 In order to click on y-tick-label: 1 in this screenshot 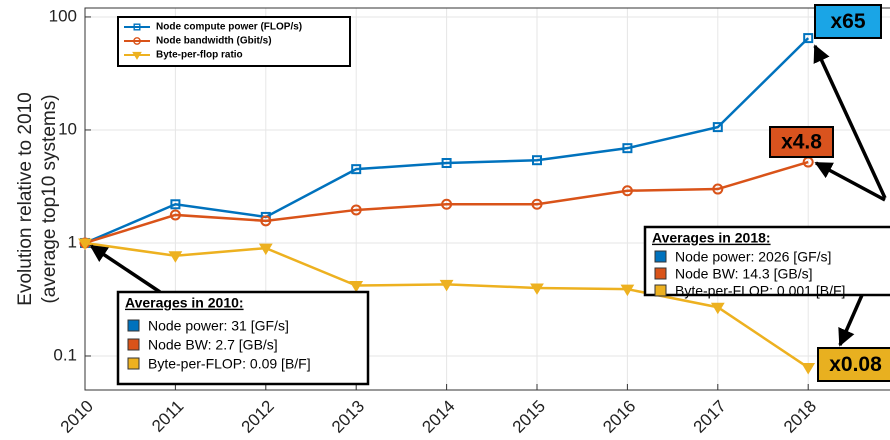, I will do `click(72, 241)`.